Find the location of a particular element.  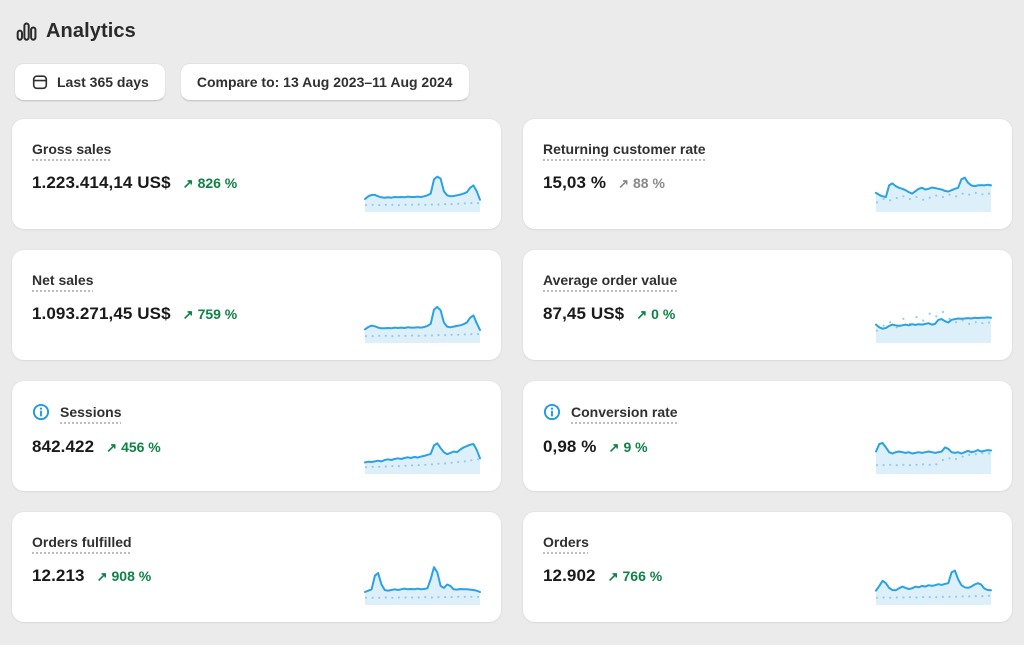

metric-card: Orders 12.902 ↗ 766 % is located at coordinates (767, 567).